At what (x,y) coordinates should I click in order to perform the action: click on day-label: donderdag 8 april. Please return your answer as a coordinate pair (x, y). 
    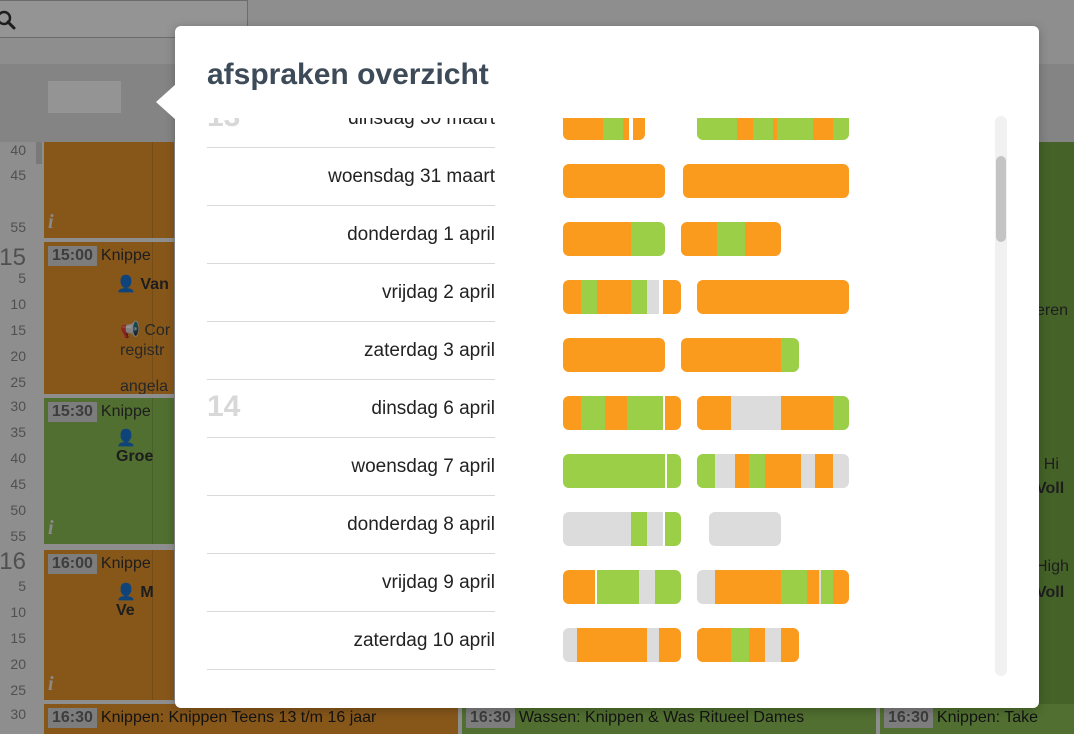
    Looking at the image, I should click on (421, 524).